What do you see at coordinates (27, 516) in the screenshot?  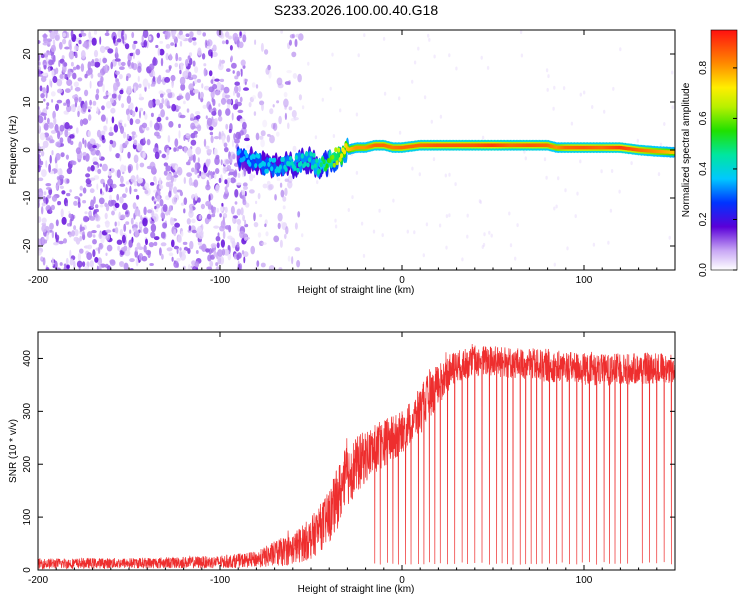 I see `snr-y-tick-label: 100` at bounding box center [27, 516].